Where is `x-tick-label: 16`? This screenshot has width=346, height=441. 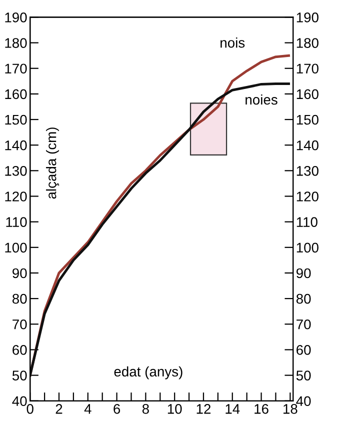
x-tick-label: 16 is located at coordinates (261, 409).